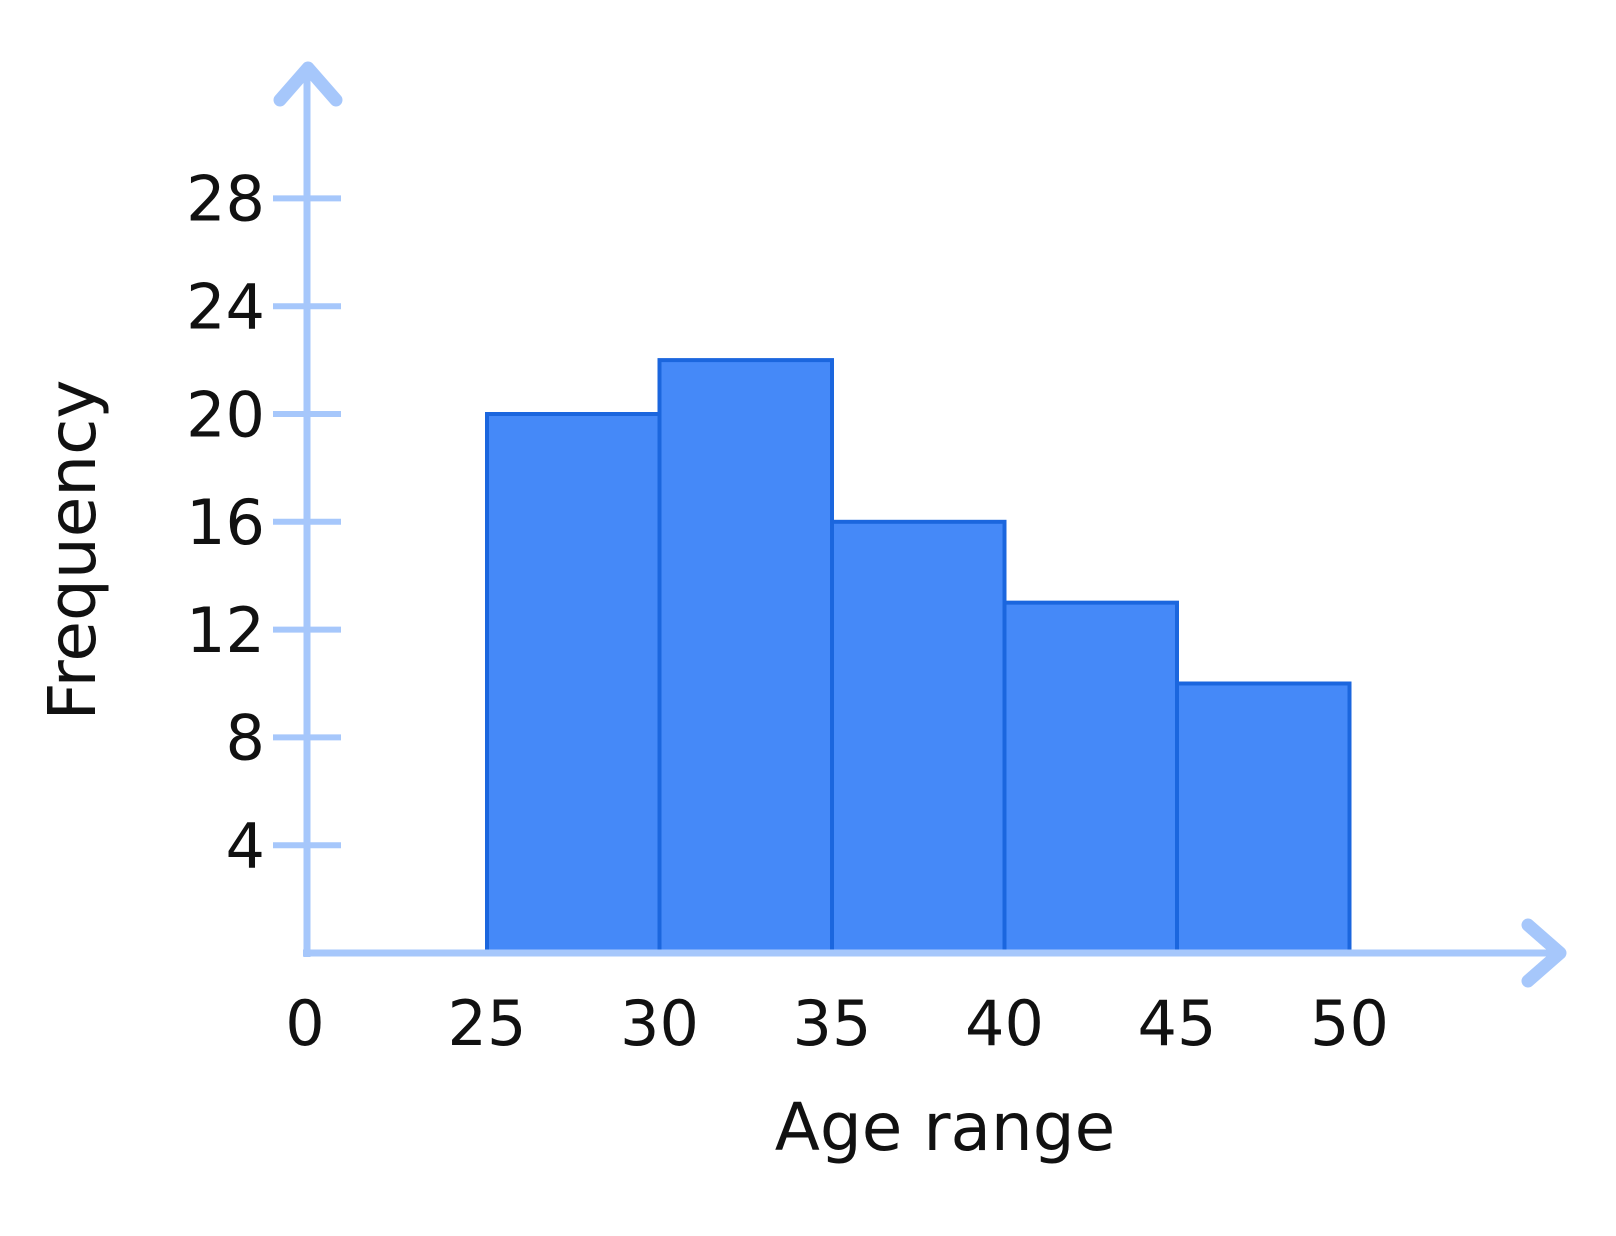  I want to click on x-tick-label: 35, so click(832, 1023).